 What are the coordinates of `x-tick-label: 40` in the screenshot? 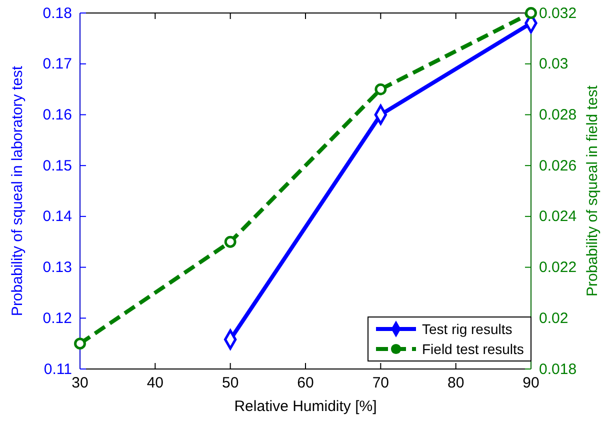 It's located at (155, 383).